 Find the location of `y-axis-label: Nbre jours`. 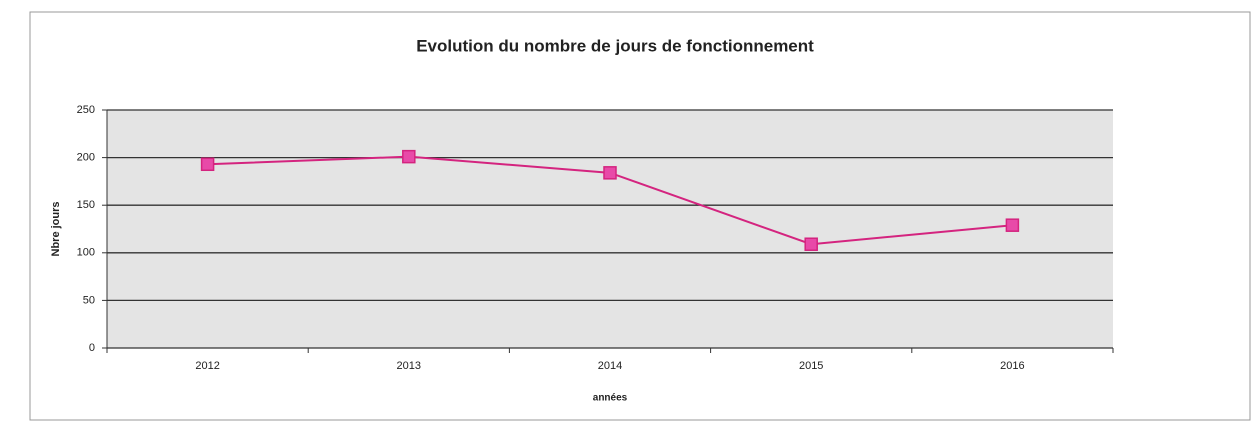

y-axis-label: Nbre jours is located at coordinates (56, 228).